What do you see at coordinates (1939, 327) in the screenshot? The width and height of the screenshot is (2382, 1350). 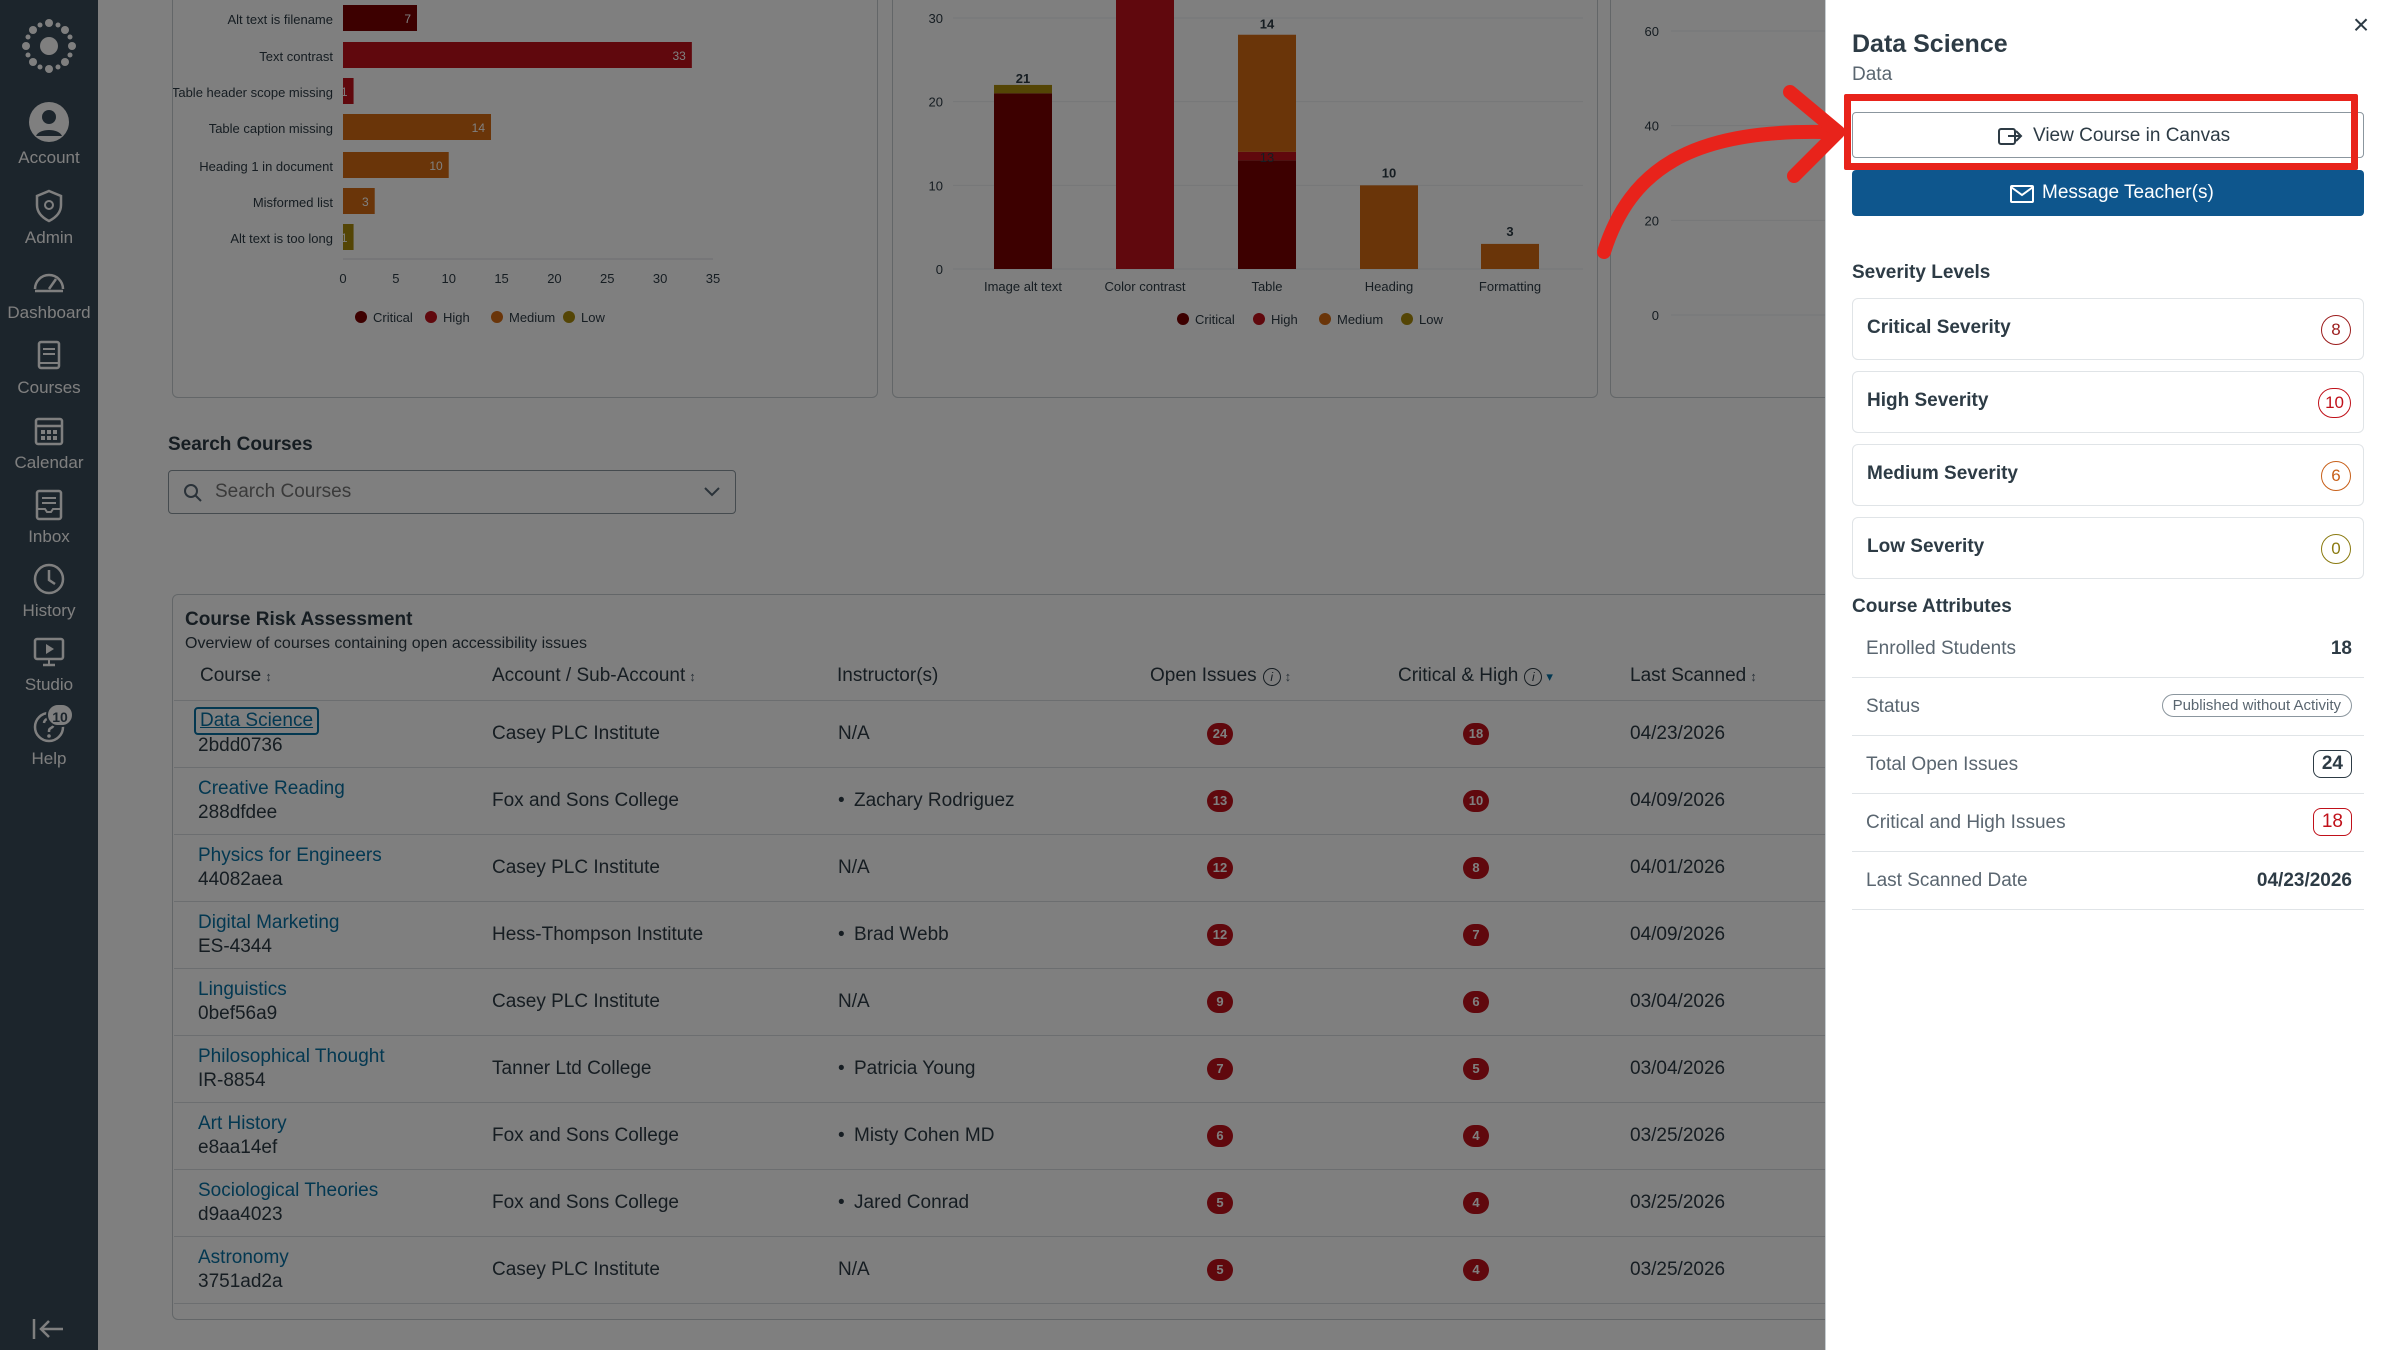 I see `severity-label: Critical Severity` at bounding box center [1939, 327].